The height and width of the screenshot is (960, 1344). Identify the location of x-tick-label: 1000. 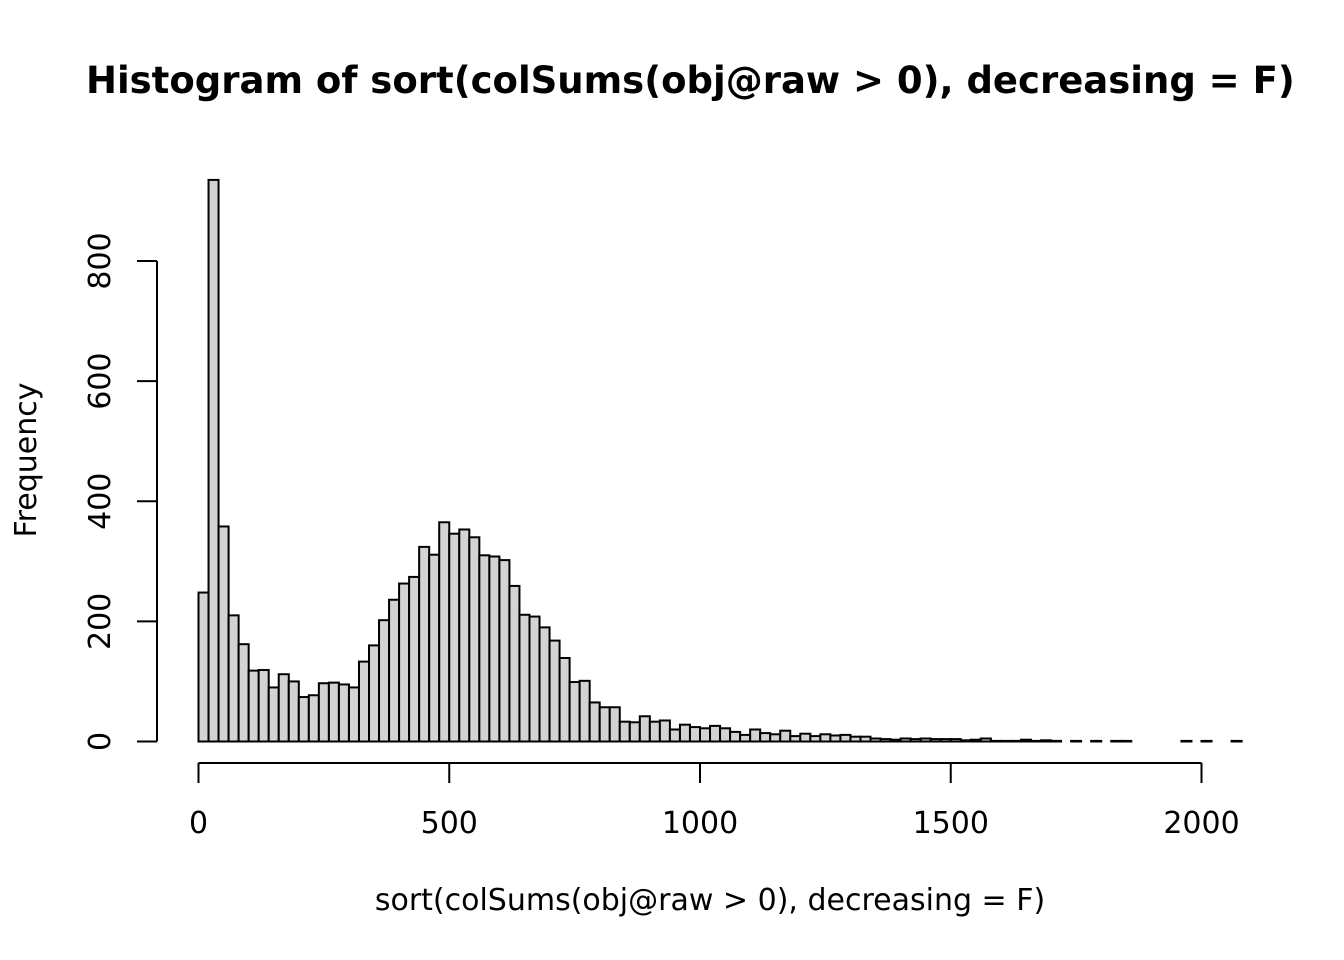
(700, 823).